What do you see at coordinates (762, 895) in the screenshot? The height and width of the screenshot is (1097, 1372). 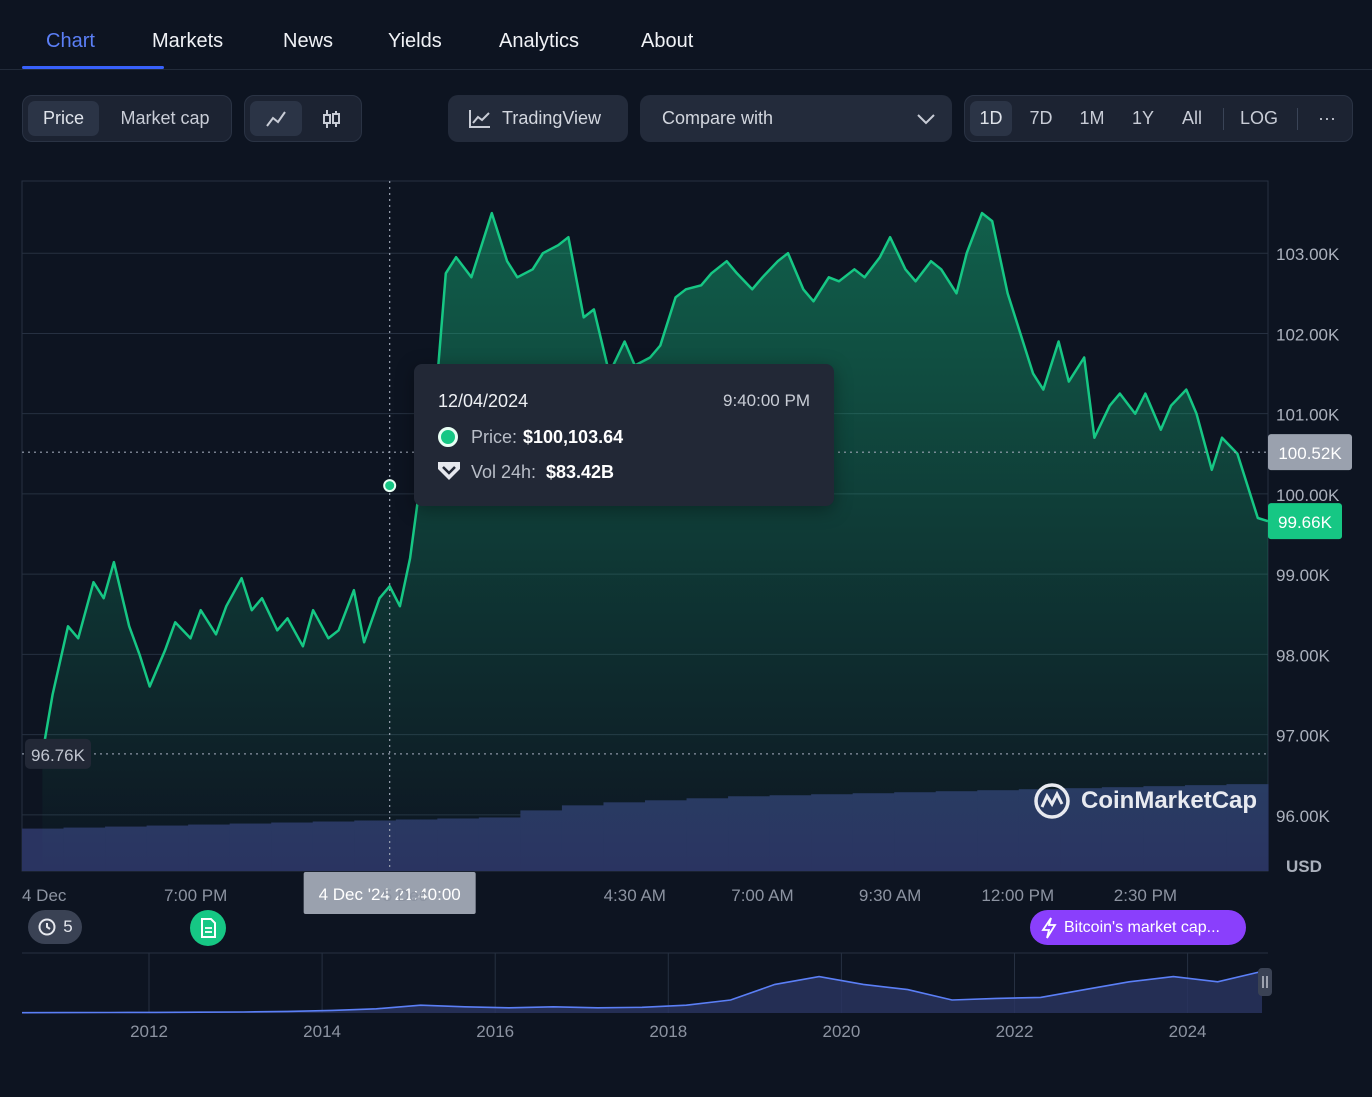 I see `x-tick-label: 7:00 AM` at bounding box center [762, 895].